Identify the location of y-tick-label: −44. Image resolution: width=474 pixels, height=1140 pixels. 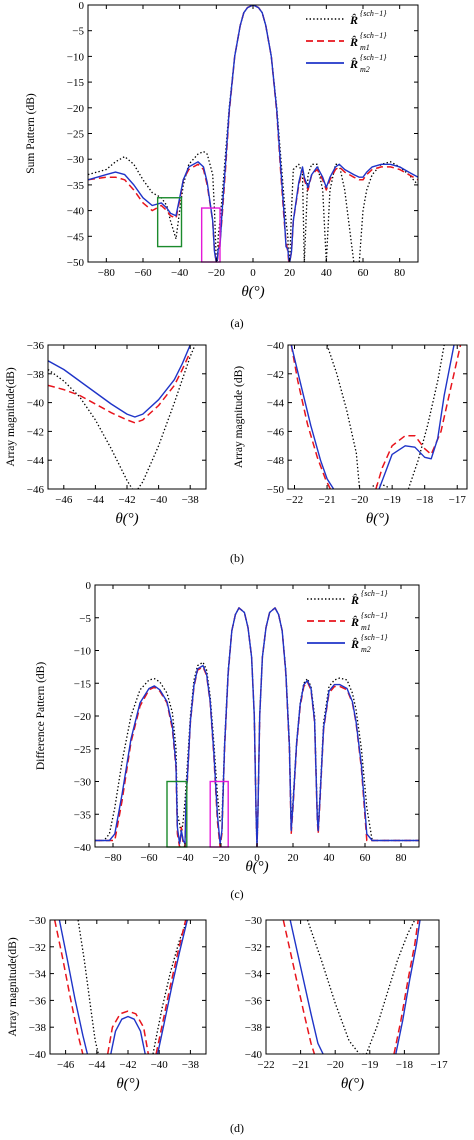
(276, 404).